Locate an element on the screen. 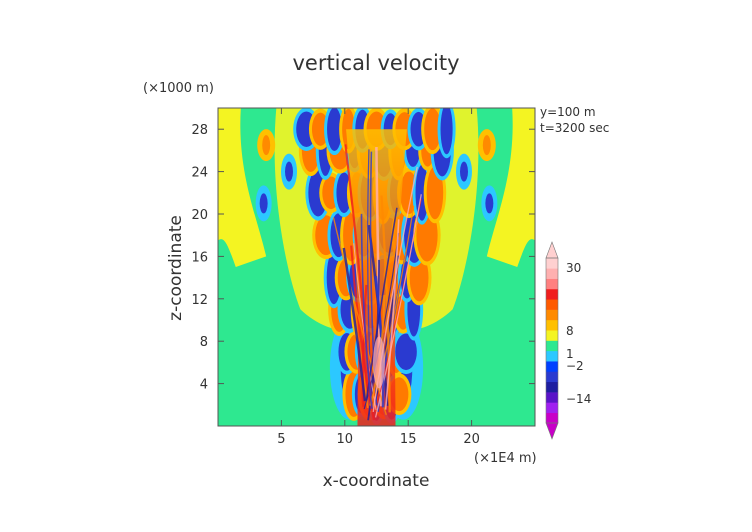 The image size is (752, 532). x-tick-label: 20 is located at coordinates (471, 439).